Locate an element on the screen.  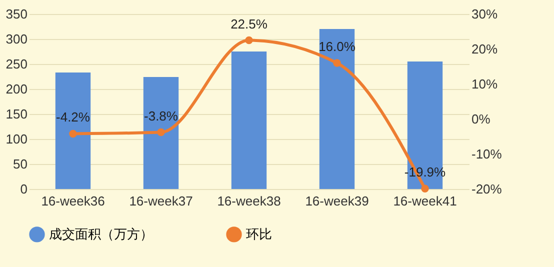
legend-label: 成交面积（万方） is located at coordinates (101, 234).